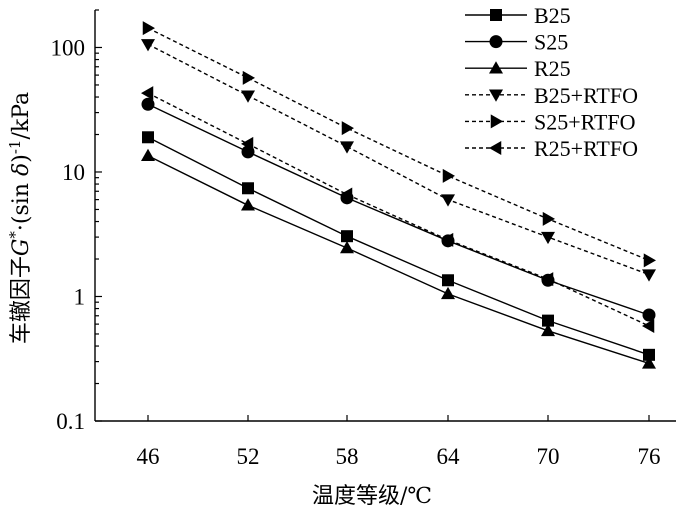 Image resolution: width=700 pixels, height=512 pixels. Describe the element at coordinates (548, 456) in the screenshot. I see `x-tick-label: 70` at that location.